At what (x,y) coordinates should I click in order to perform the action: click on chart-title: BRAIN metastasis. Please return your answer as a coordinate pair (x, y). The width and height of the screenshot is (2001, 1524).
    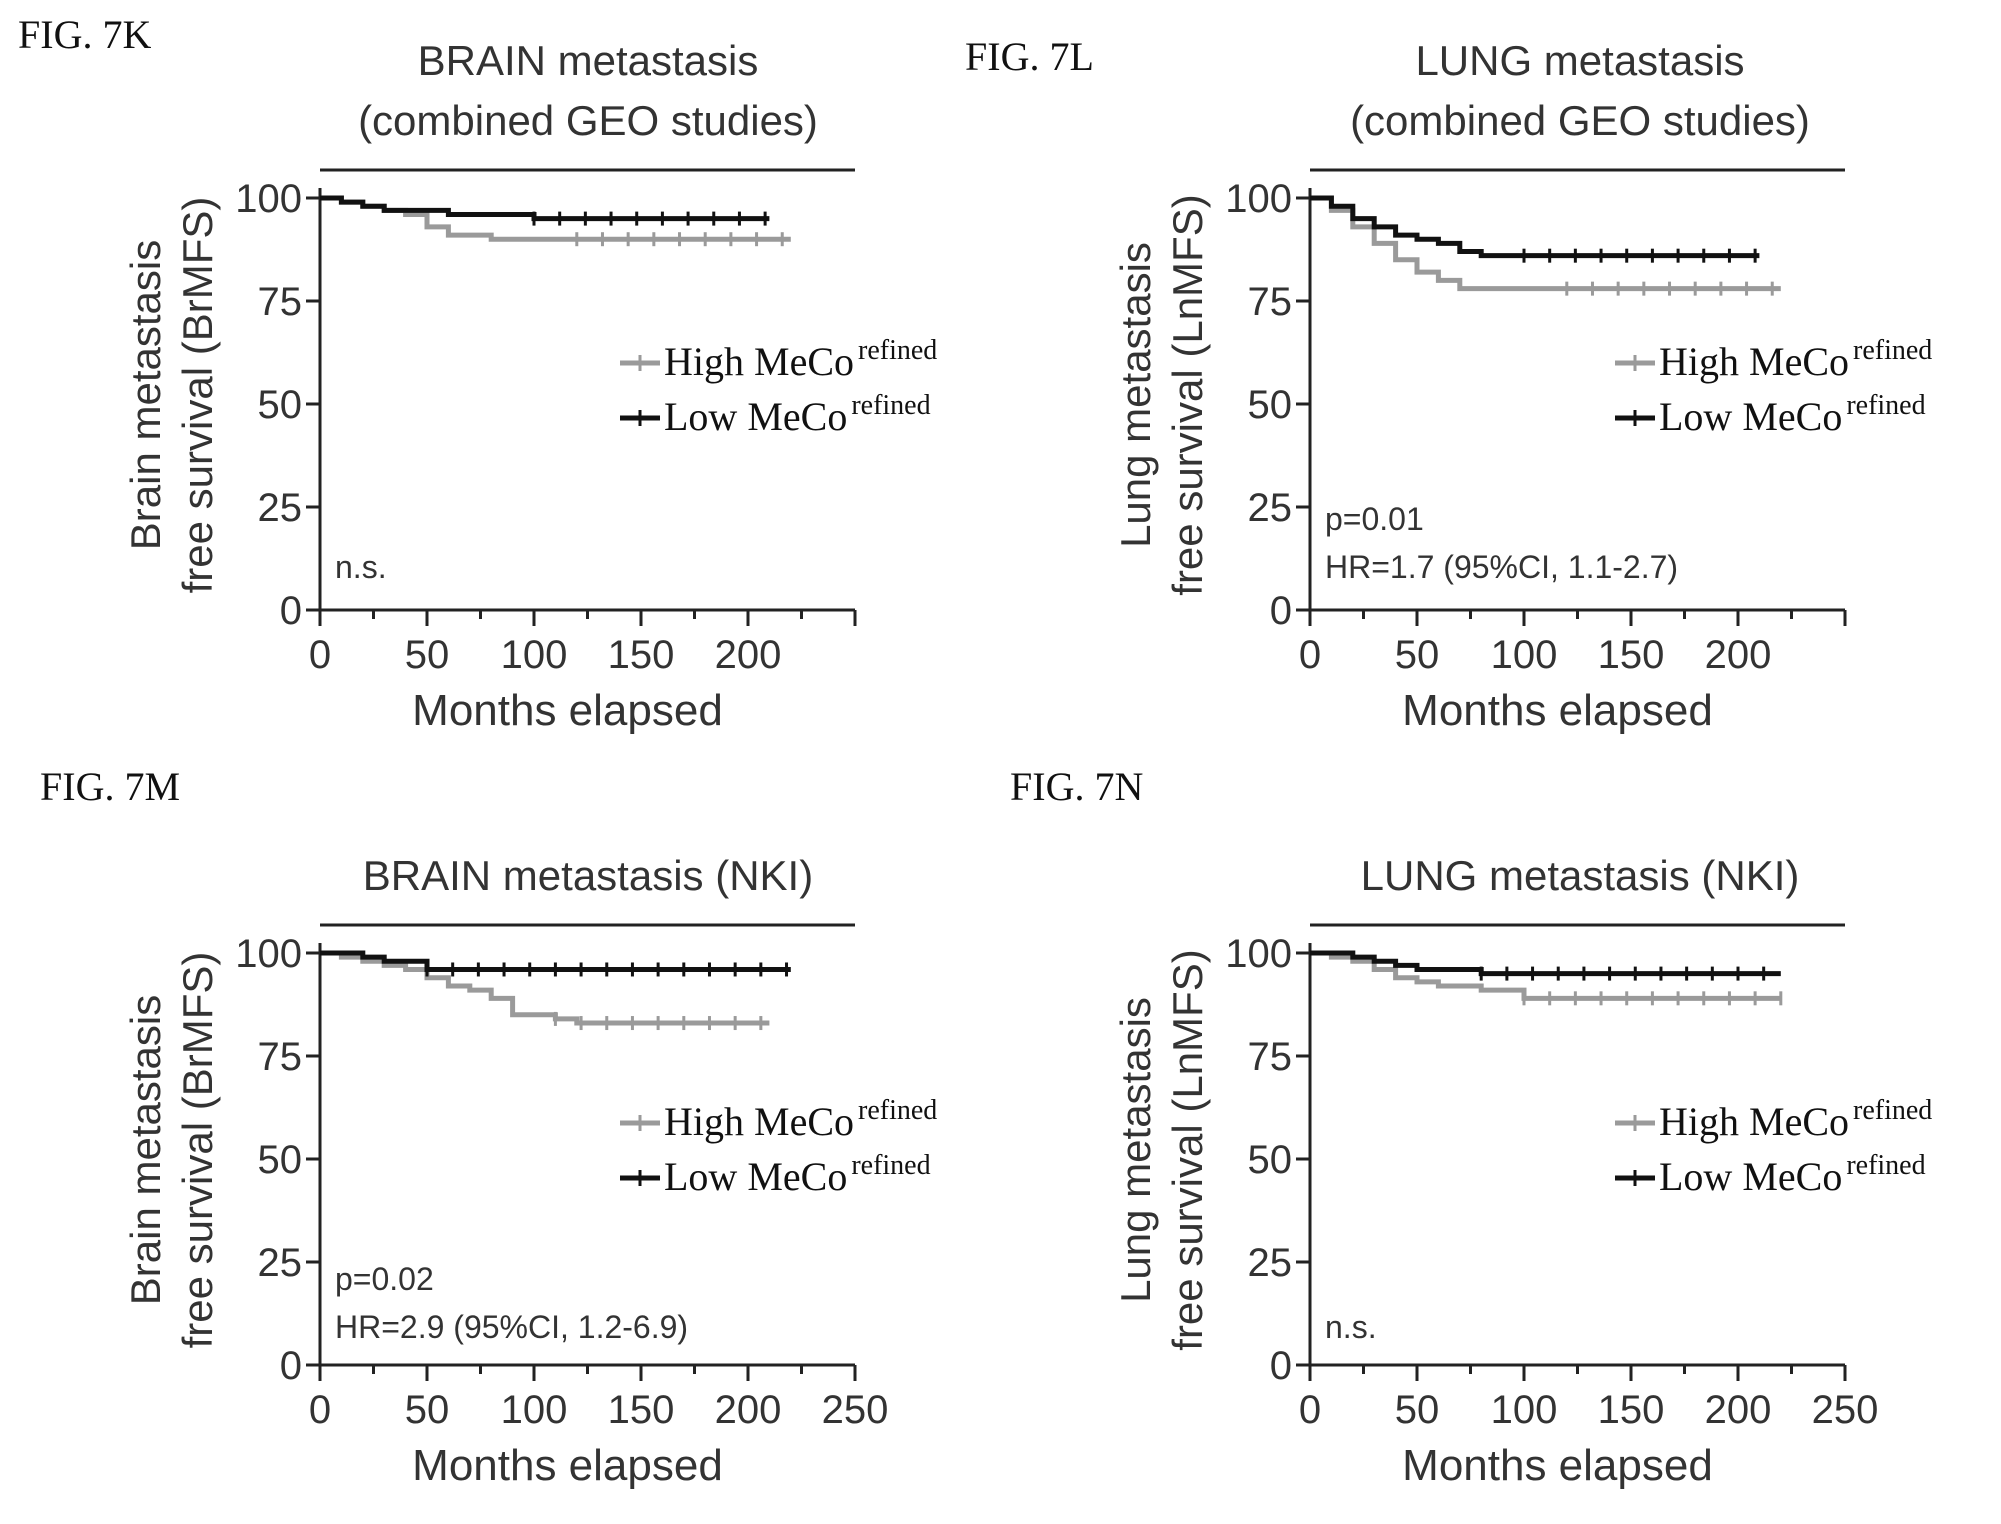
    Looking at the image, I should click on (588, 60).